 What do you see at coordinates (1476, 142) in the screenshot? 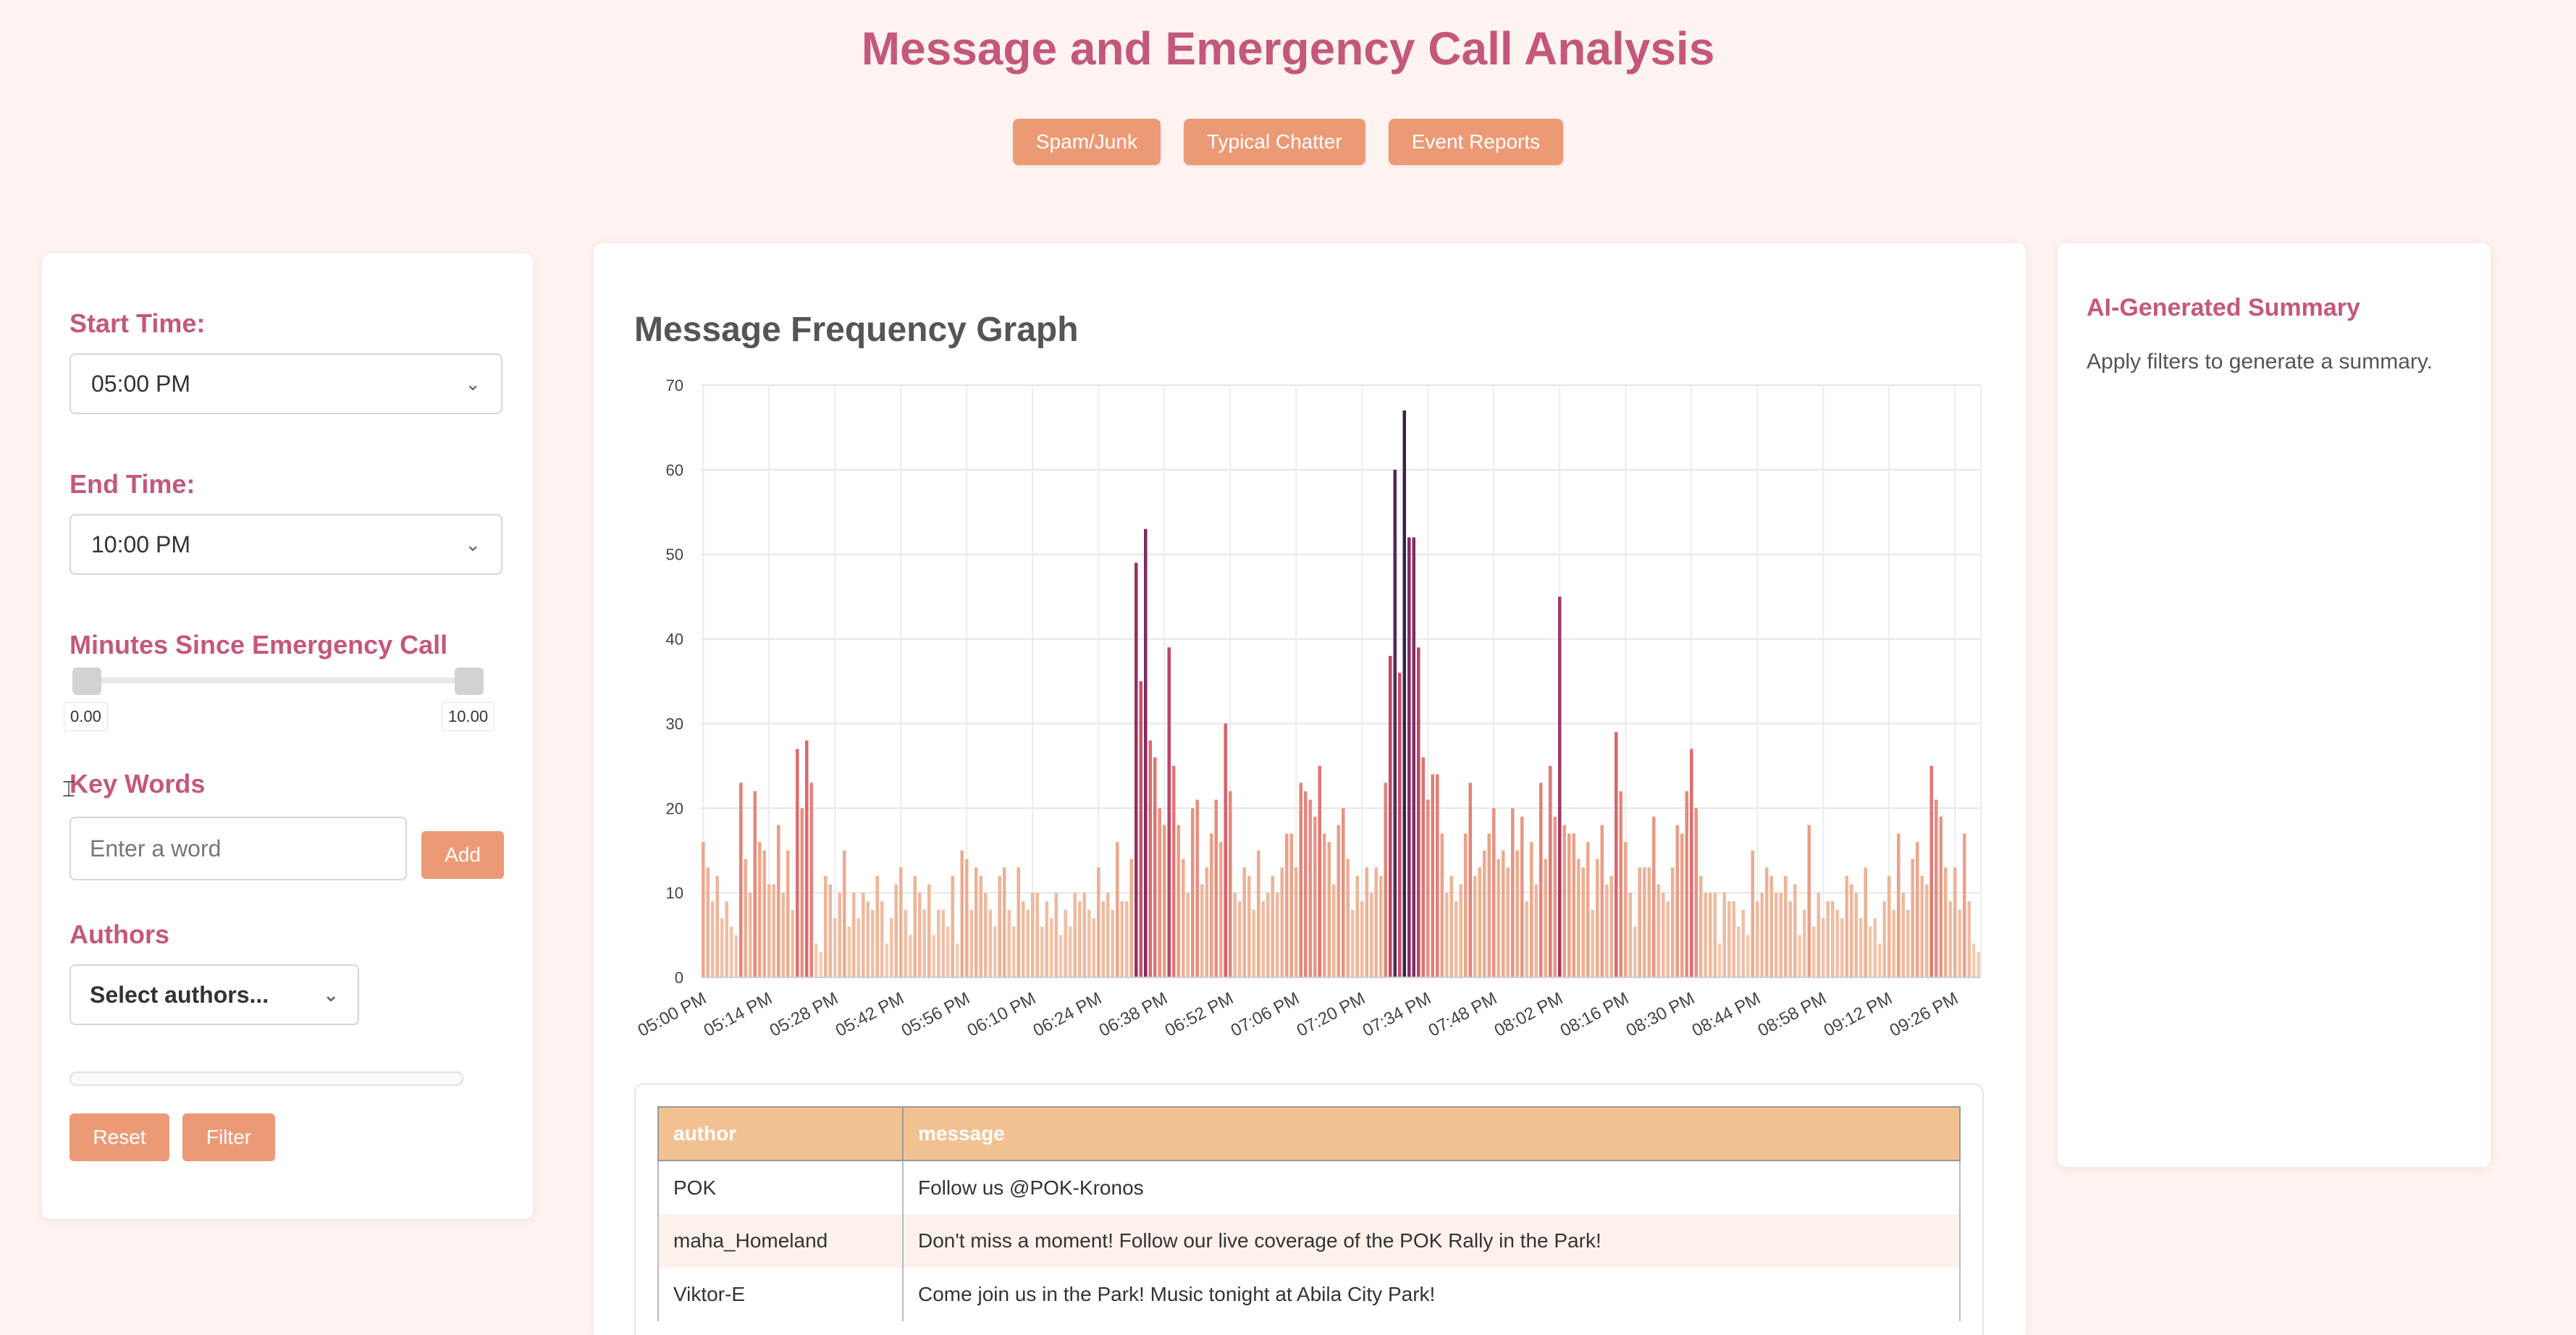
I see `event-reports-button: Event Reports` at bounding box center [1476, 142].